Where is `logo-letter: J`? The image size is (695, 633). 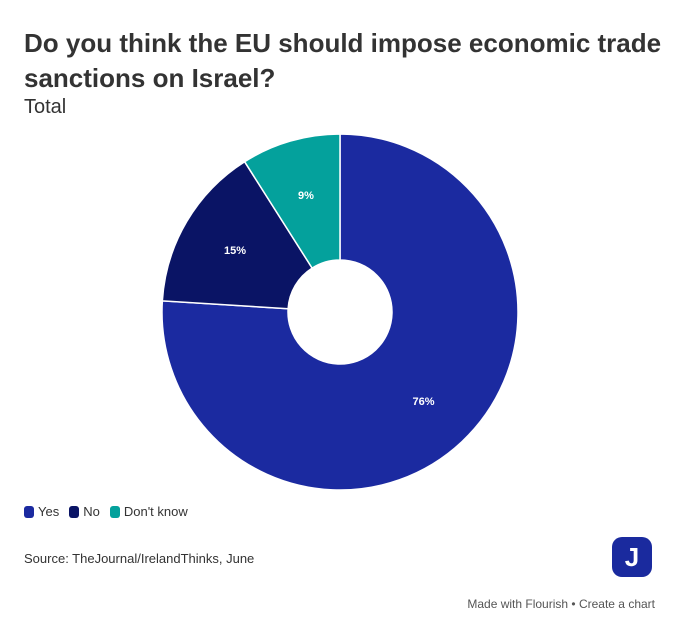 logo-letter: J is located at coordinates (632, 557).